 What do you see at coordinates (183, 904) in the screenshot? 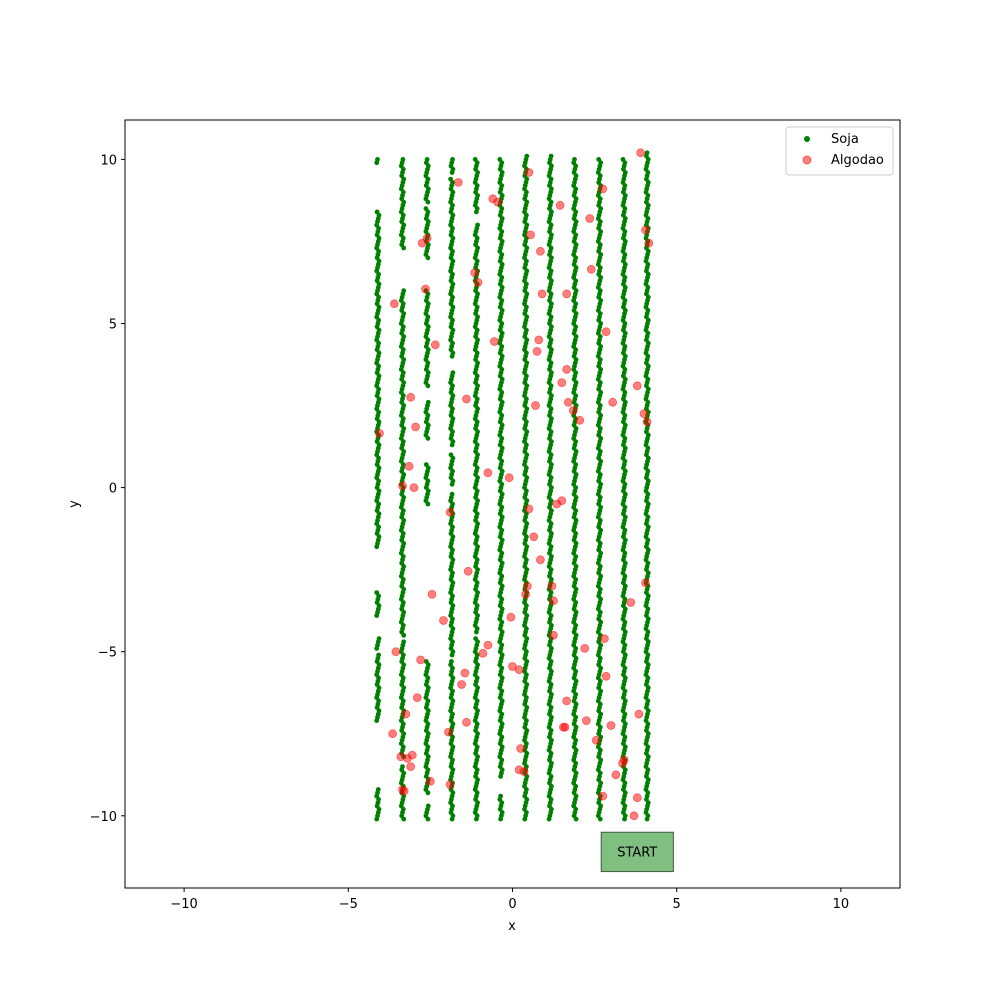
I see `x-tick-label: −10` at bounding box center [183, 904].